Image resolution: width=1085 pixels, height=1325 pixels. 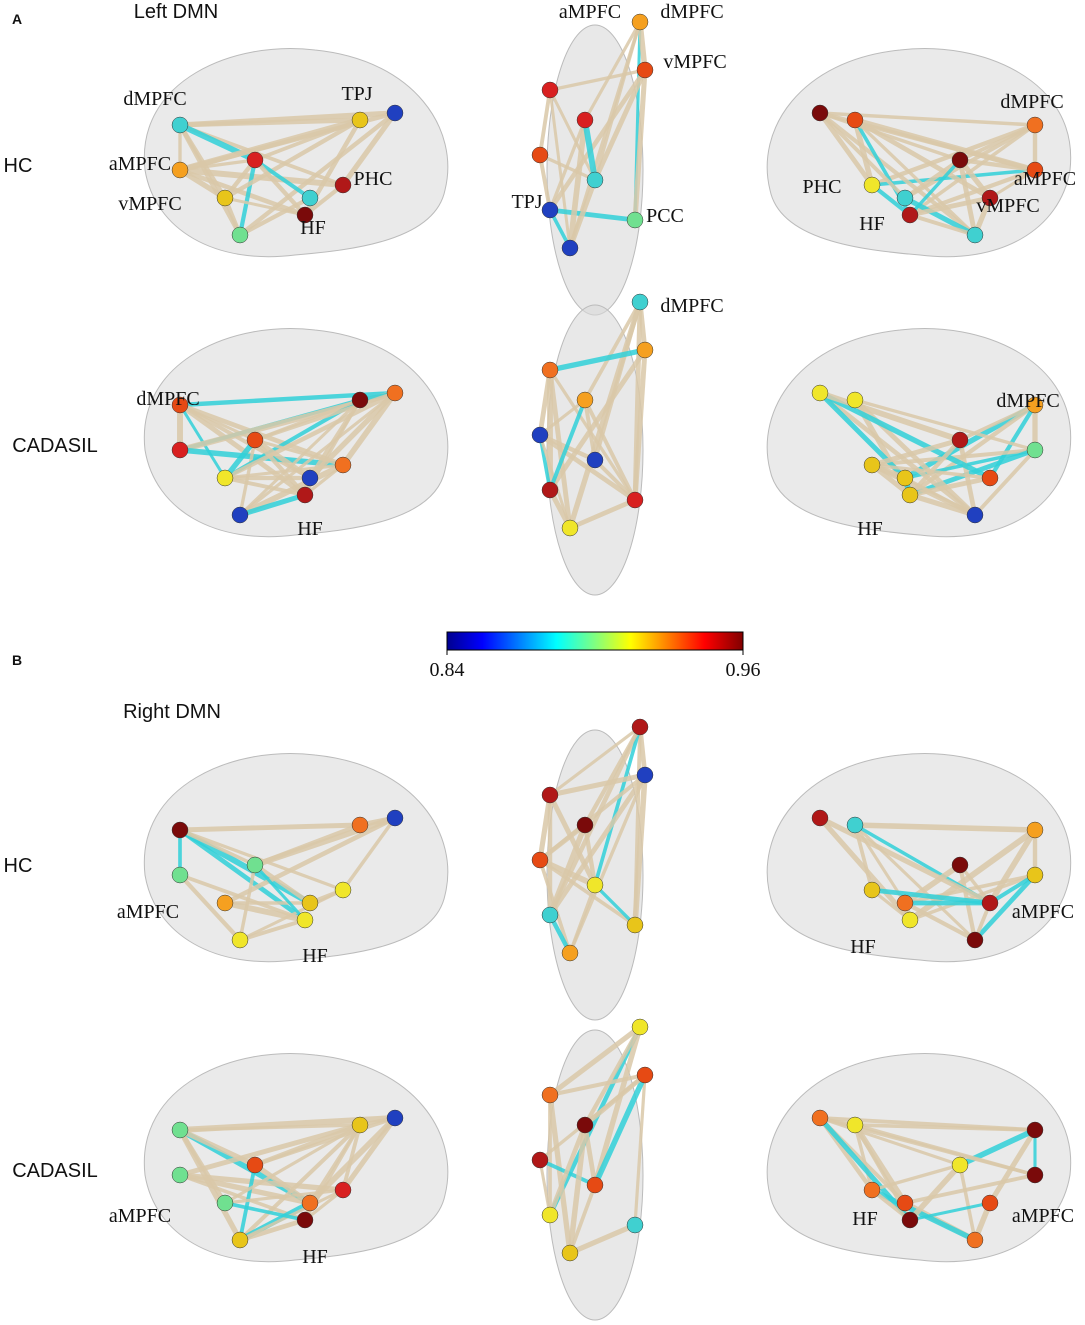 What do you see at coordinates (55, 446) in the screenshot?
I see `row-label: CADASIL` at bounding box center [55, 446].